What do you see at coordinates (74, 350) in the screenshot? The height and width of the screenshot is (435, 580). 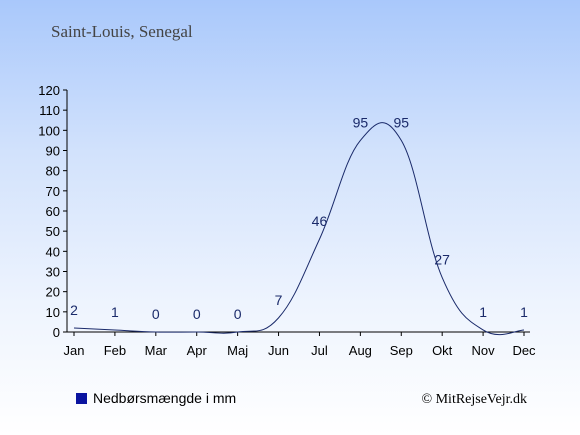 I see `x-tick-label: Jan` at bounding box center [74, 350].